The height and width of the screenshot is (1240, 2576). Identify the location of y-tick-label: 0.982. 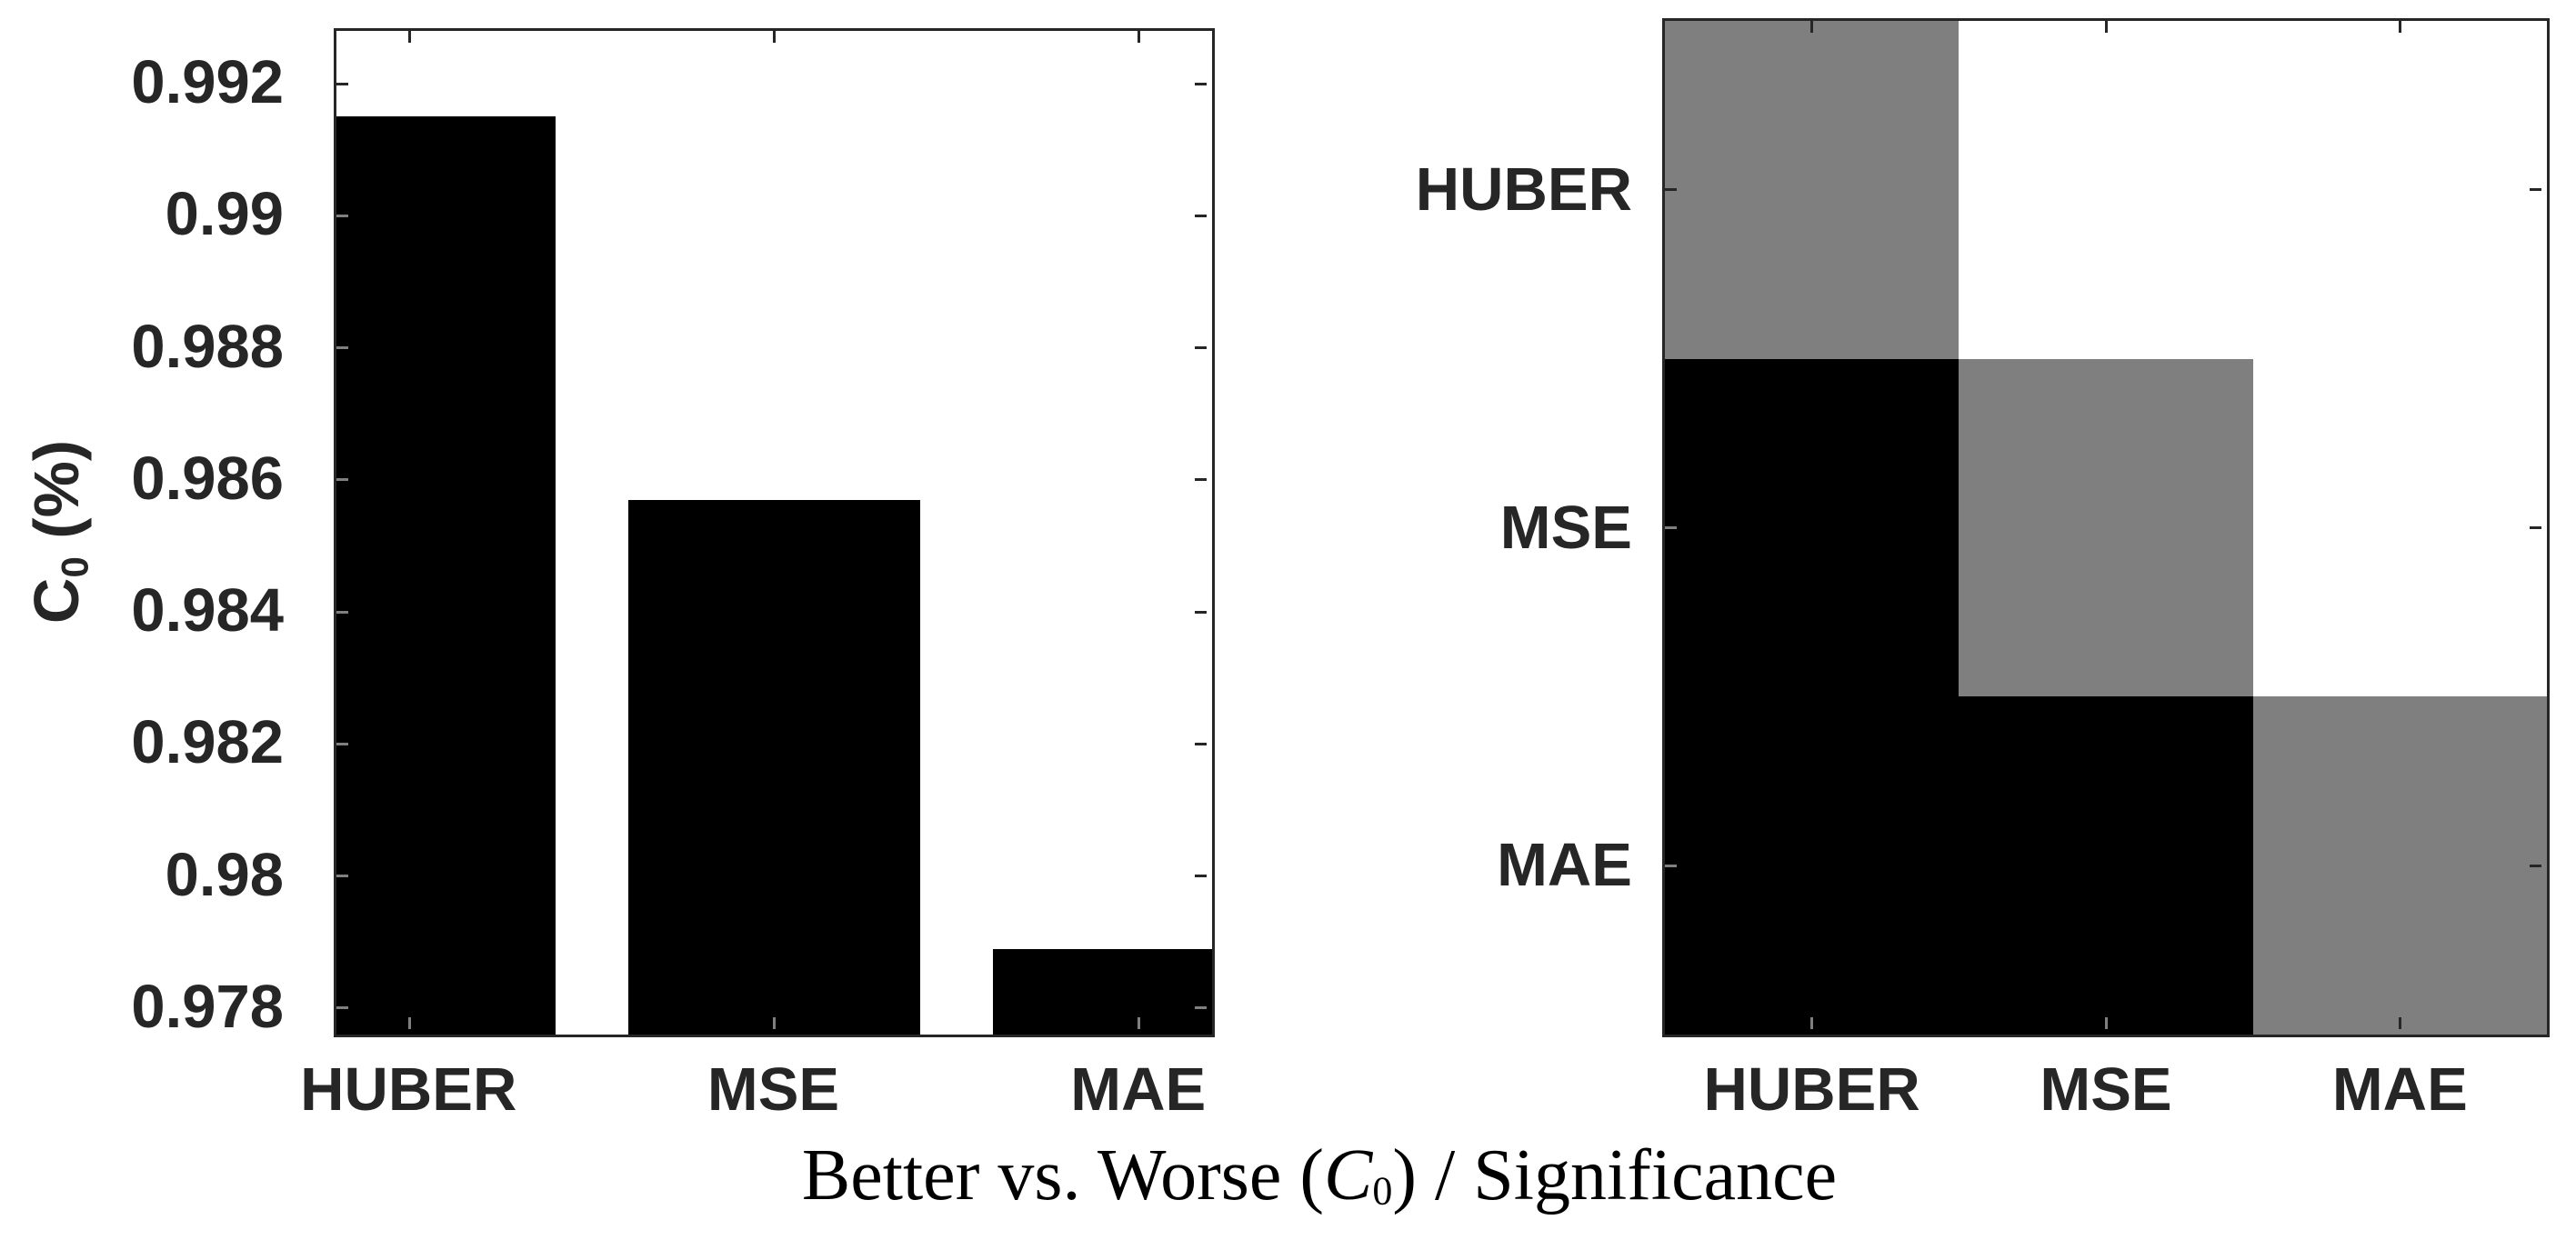
(208, 742).